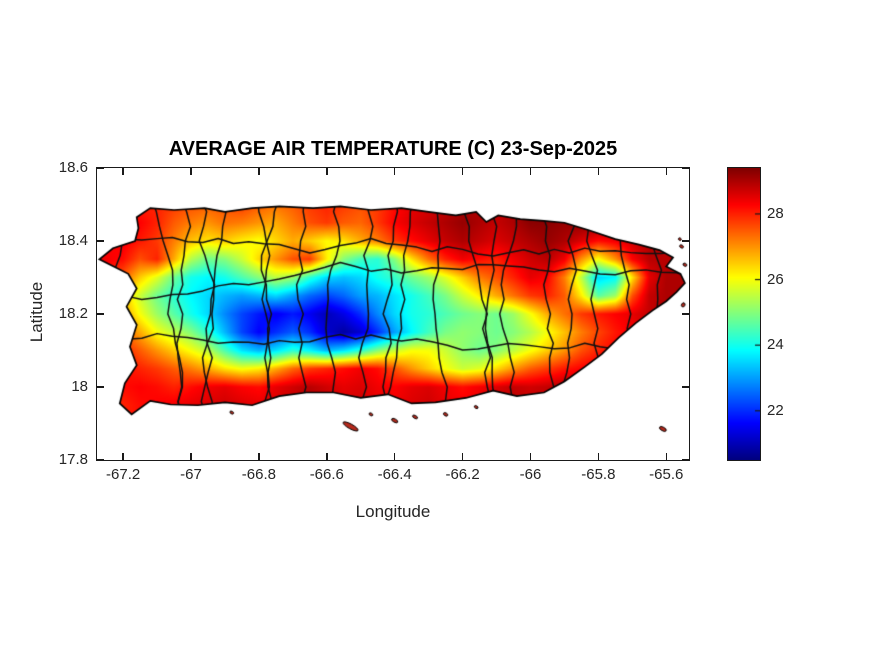 This screenshot has height=656, width=875. Describe the element at coordinates (666, 474) in the screenshot. I see `x-tick-label: -65.6` at that location.